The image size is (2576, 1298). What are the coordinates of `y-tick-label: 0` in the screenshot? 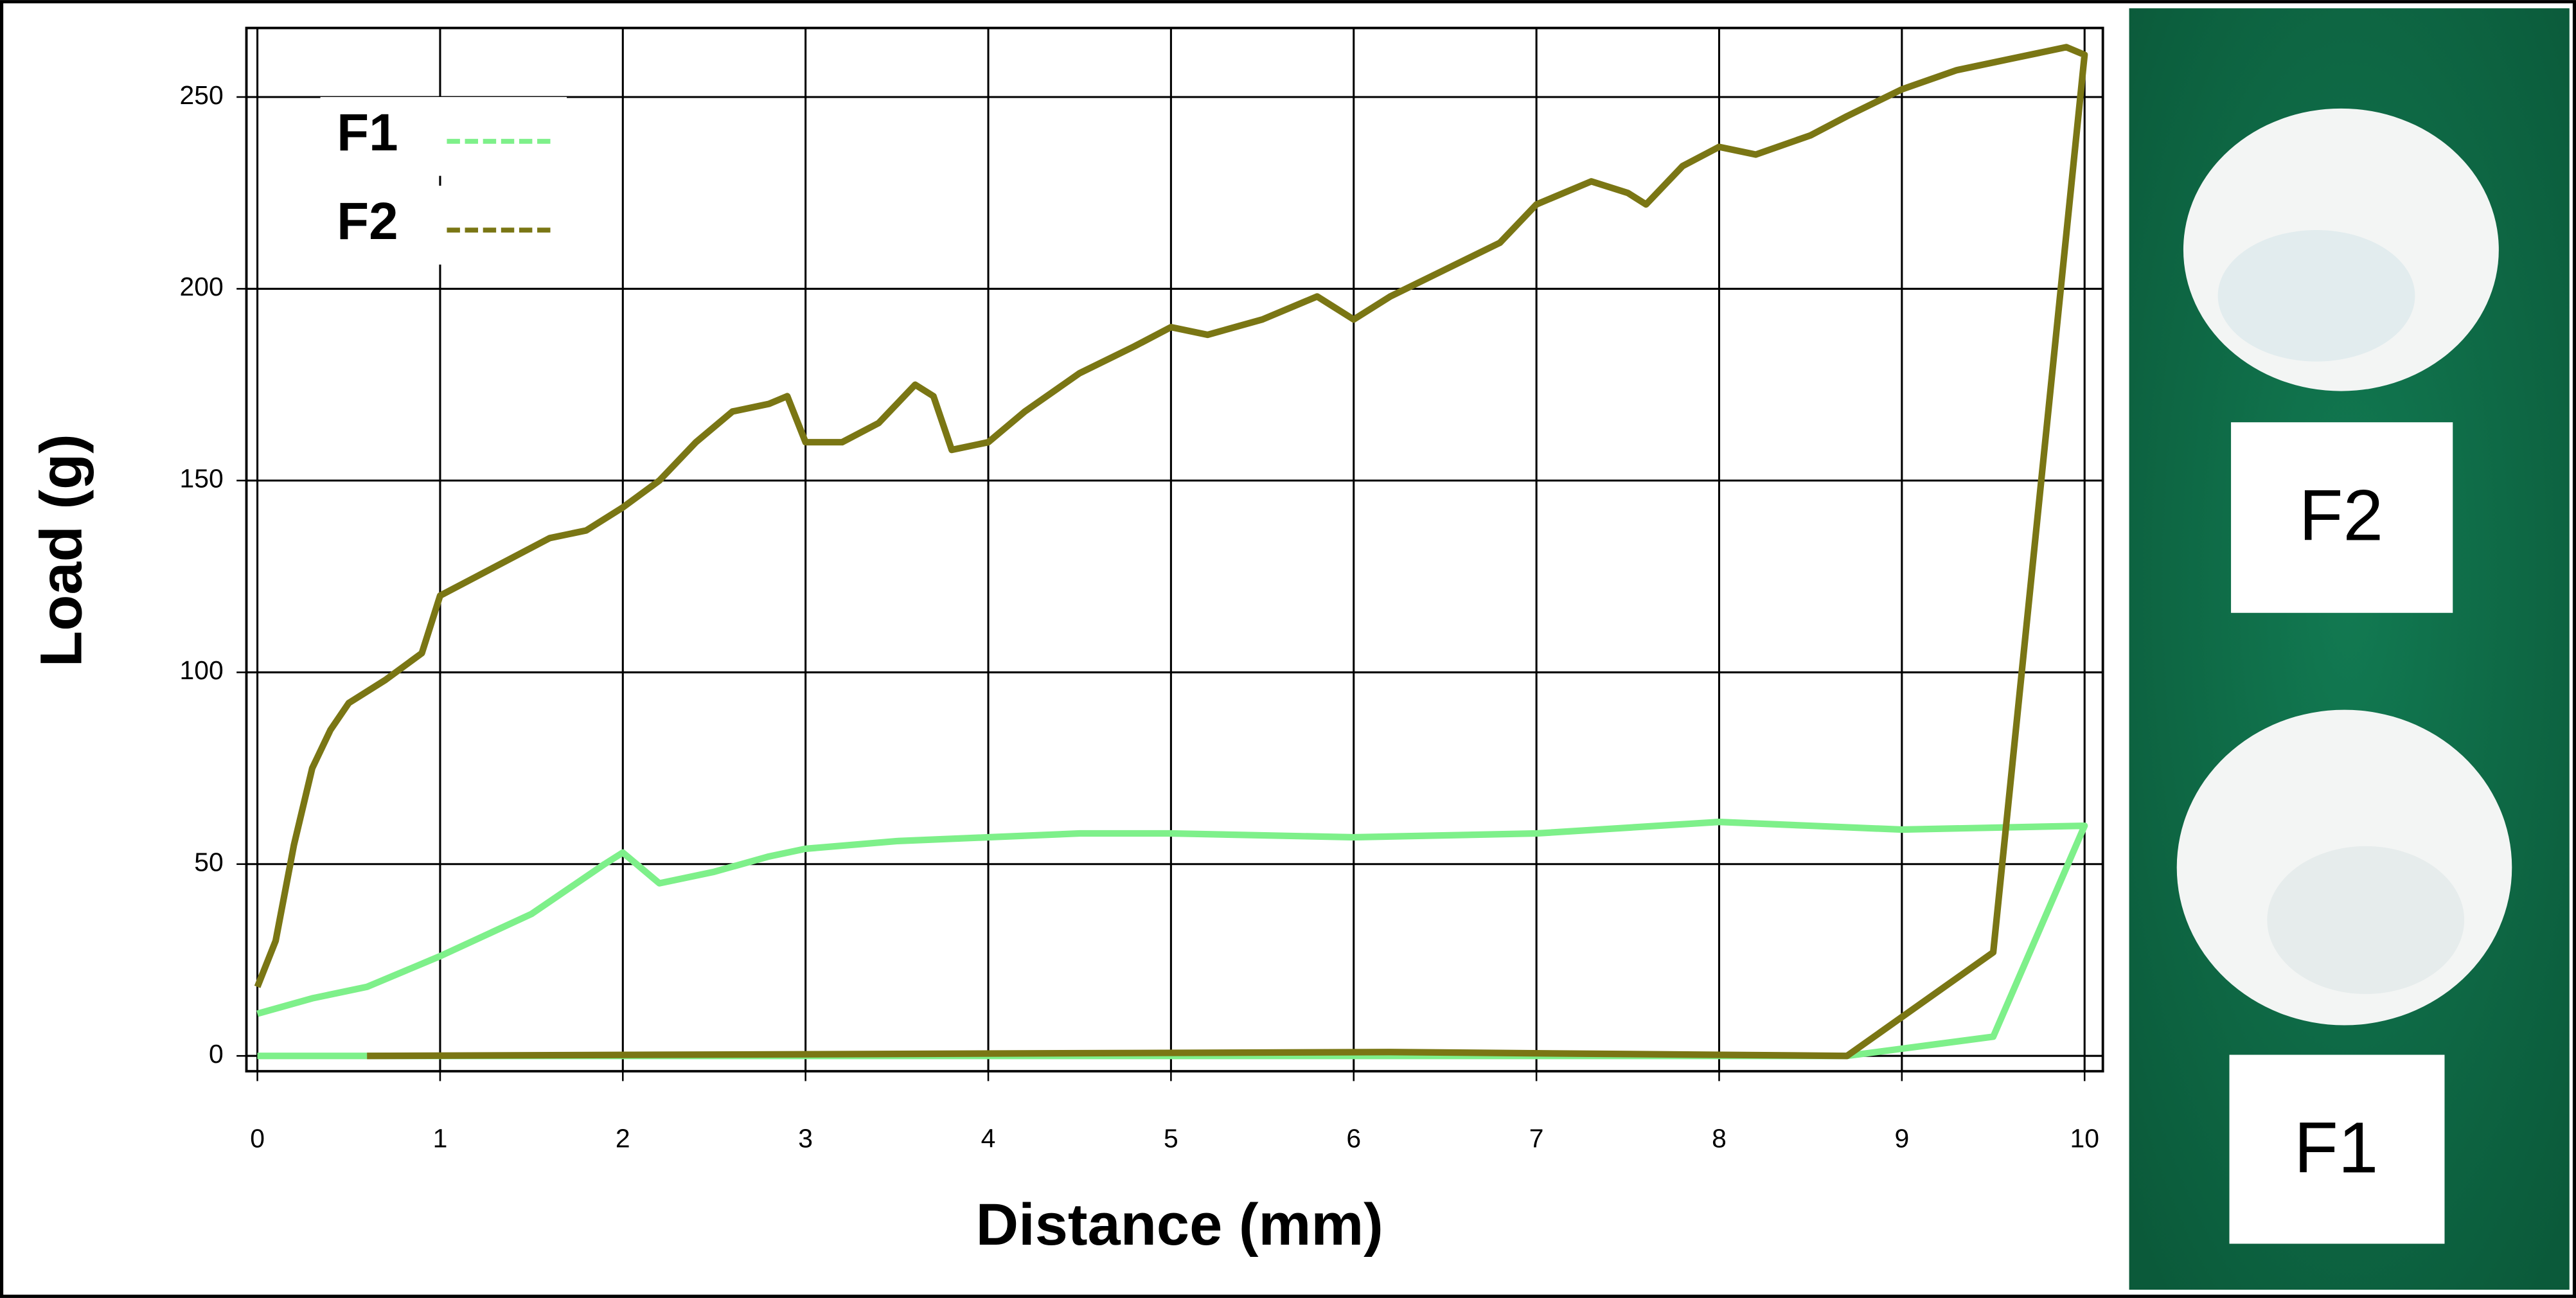 It's located at (217, 1054).